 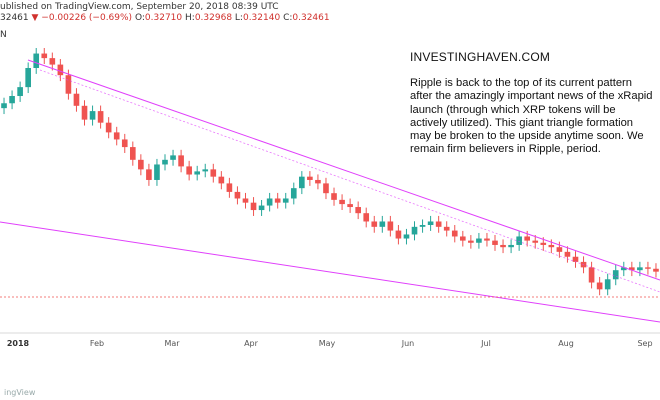 What do you see at coordinates (644, 343) in the screenshot?
I see `x-tick-label: Sep` at bounding box center [644, 343].